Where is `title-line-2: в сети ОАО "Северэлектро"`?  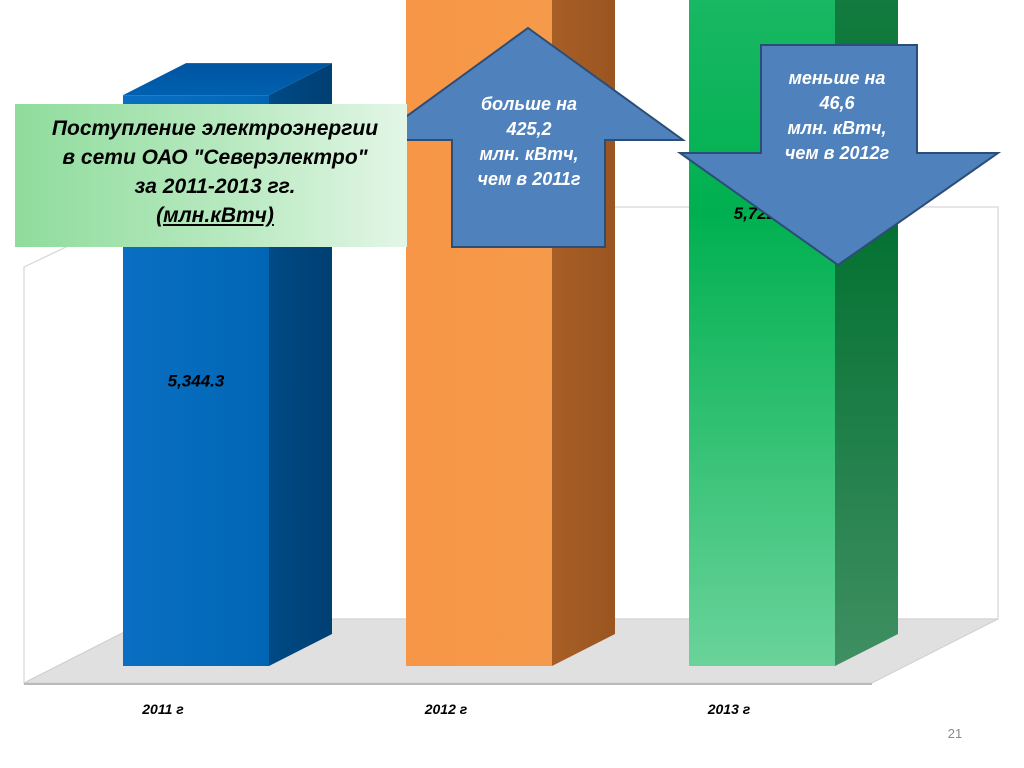
title-line-2: в сети ОАО "Северэлектро" is located at coordinates (215, 157).